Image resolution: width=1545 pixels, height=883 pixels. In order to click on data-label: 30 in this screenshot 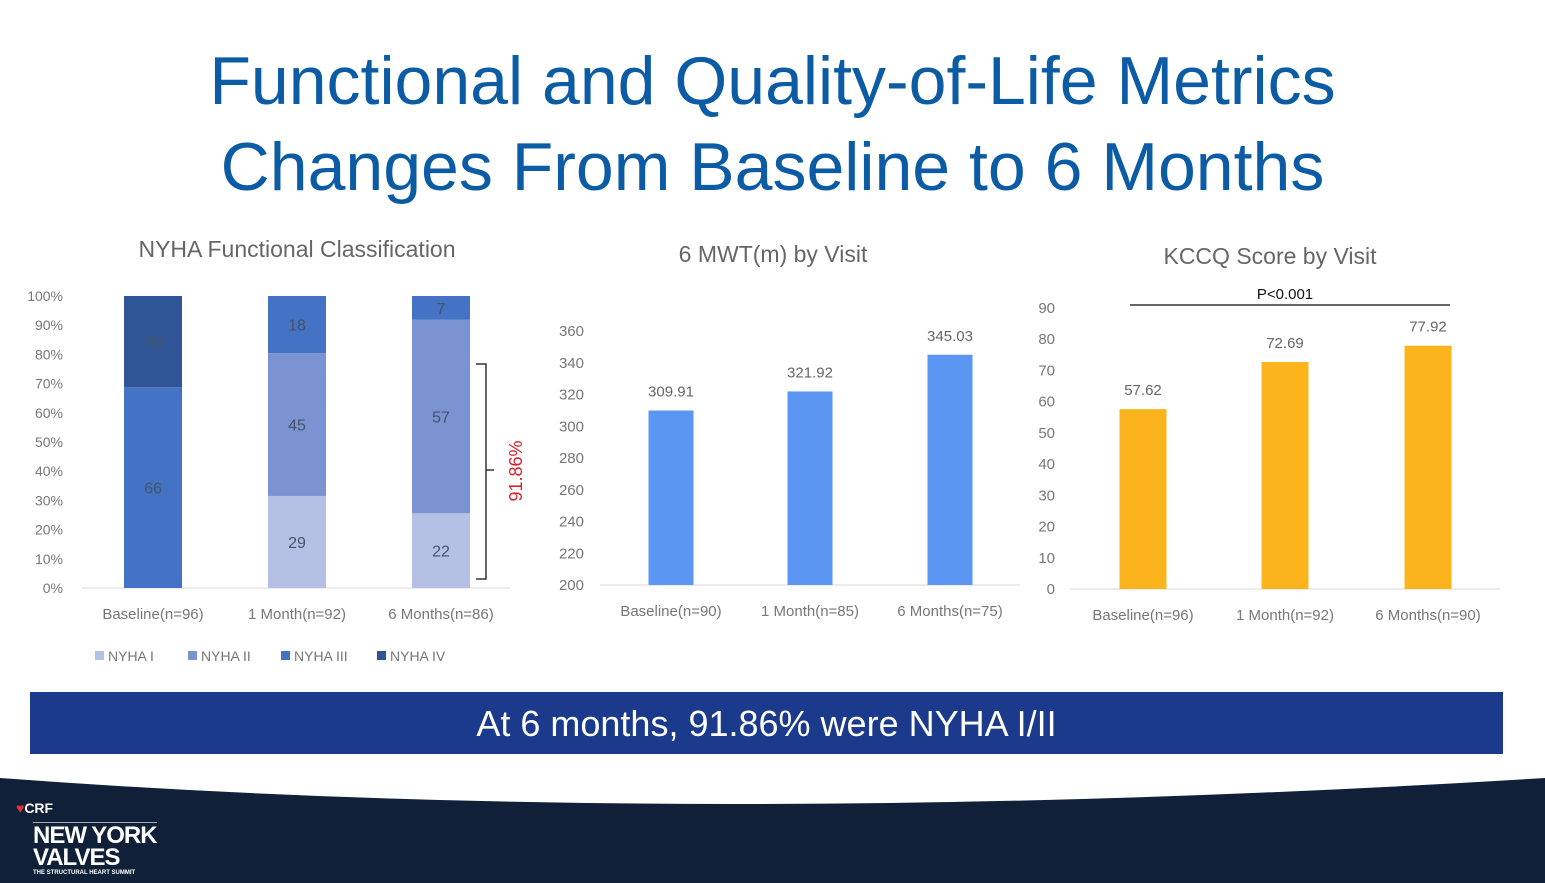, I will do `click(153, 343)`.